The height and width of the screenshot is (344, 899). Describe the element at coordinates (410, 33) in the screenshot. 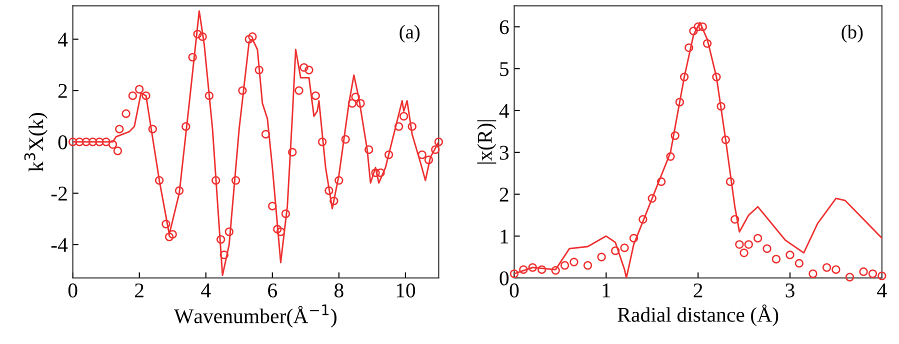

I see `annotation: (a)` at that location.